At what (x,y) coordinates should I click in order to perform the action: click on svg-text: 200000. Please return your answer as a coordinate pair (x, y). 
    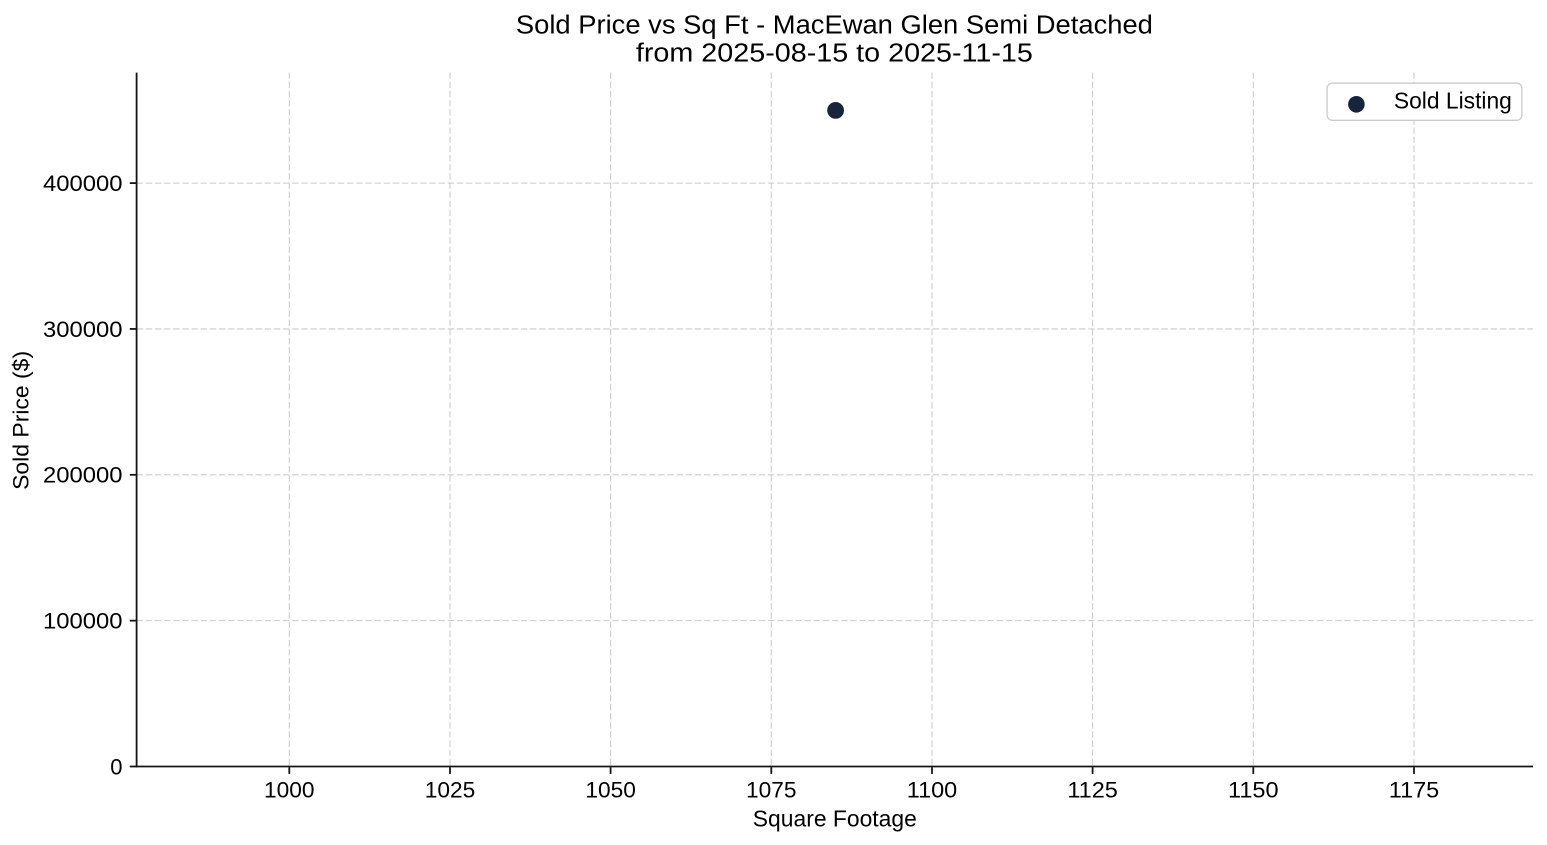
    Looking at the image, I should click on (83, 475).